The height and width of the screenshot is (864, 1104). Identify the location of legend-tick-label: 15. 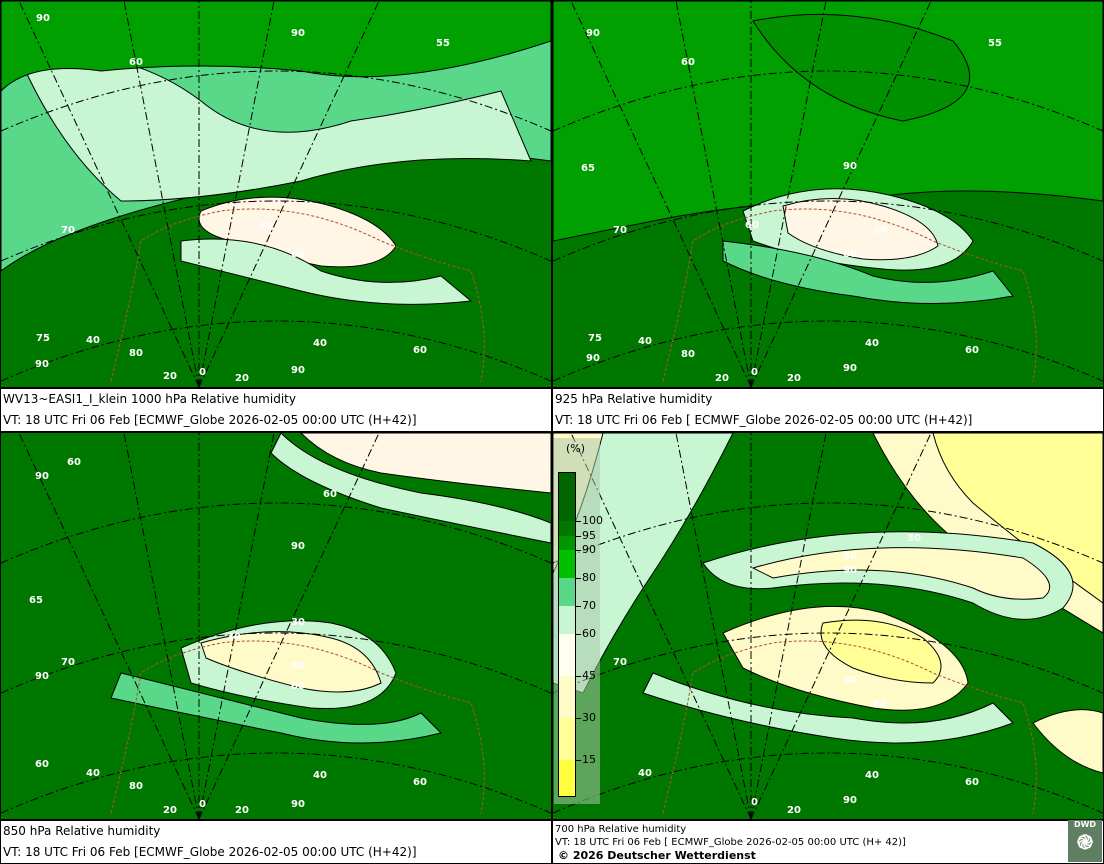
(589, 759).